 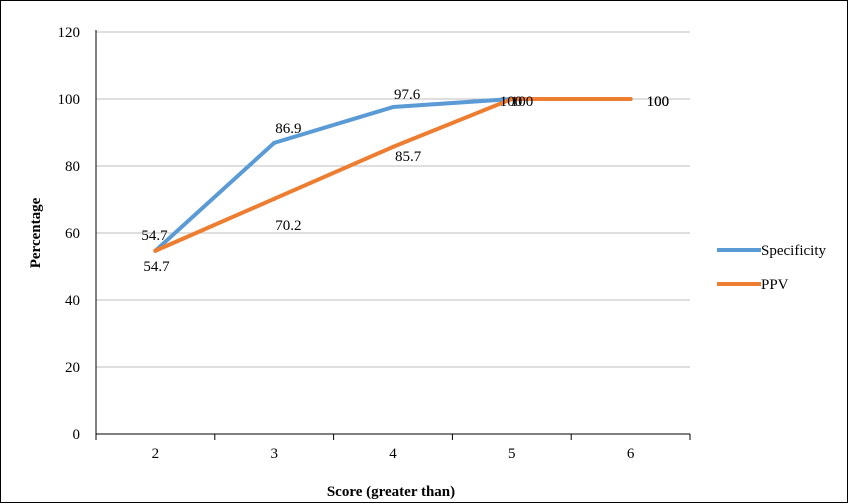 What do you see at coordinates (156, 454) in the screenshot?
I see `x-tick-label: 2` at bounding box center [156, 454].